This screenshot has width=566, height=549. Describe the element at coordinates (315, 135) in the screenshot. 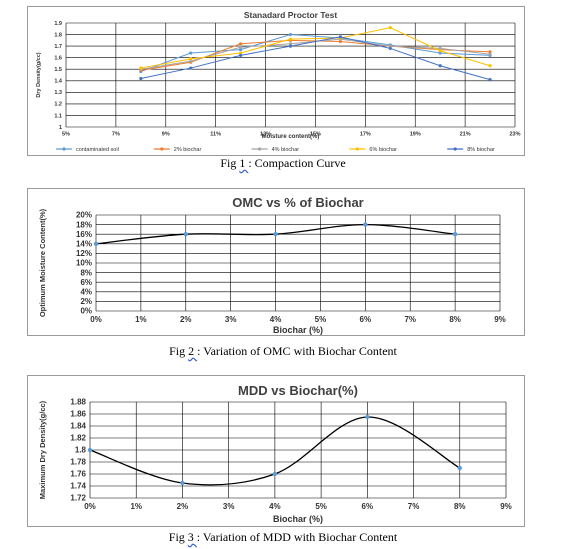

I see `x-tick-label-0: 15%` at that location.